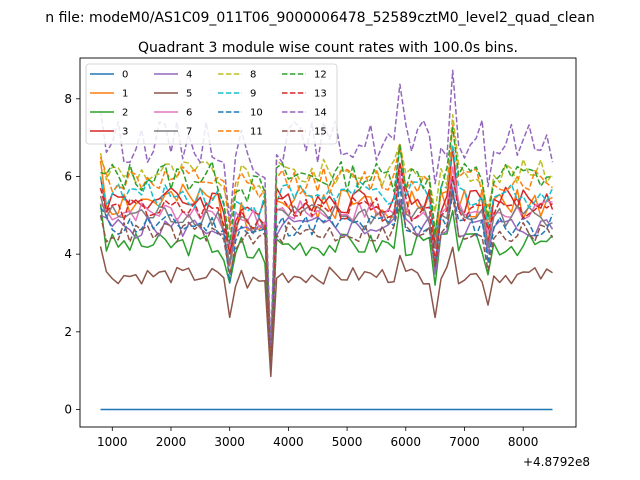  I want to click on legend-label-0: 0, so click(125, 75).